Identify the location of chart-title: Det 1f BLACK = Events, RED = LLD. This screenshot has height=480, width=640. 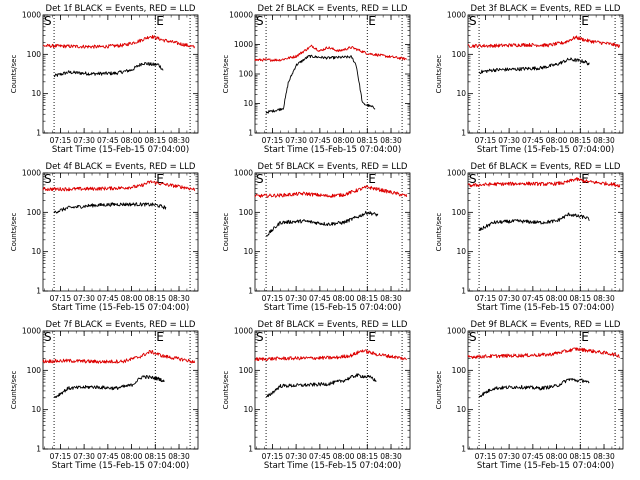
(121, 9).